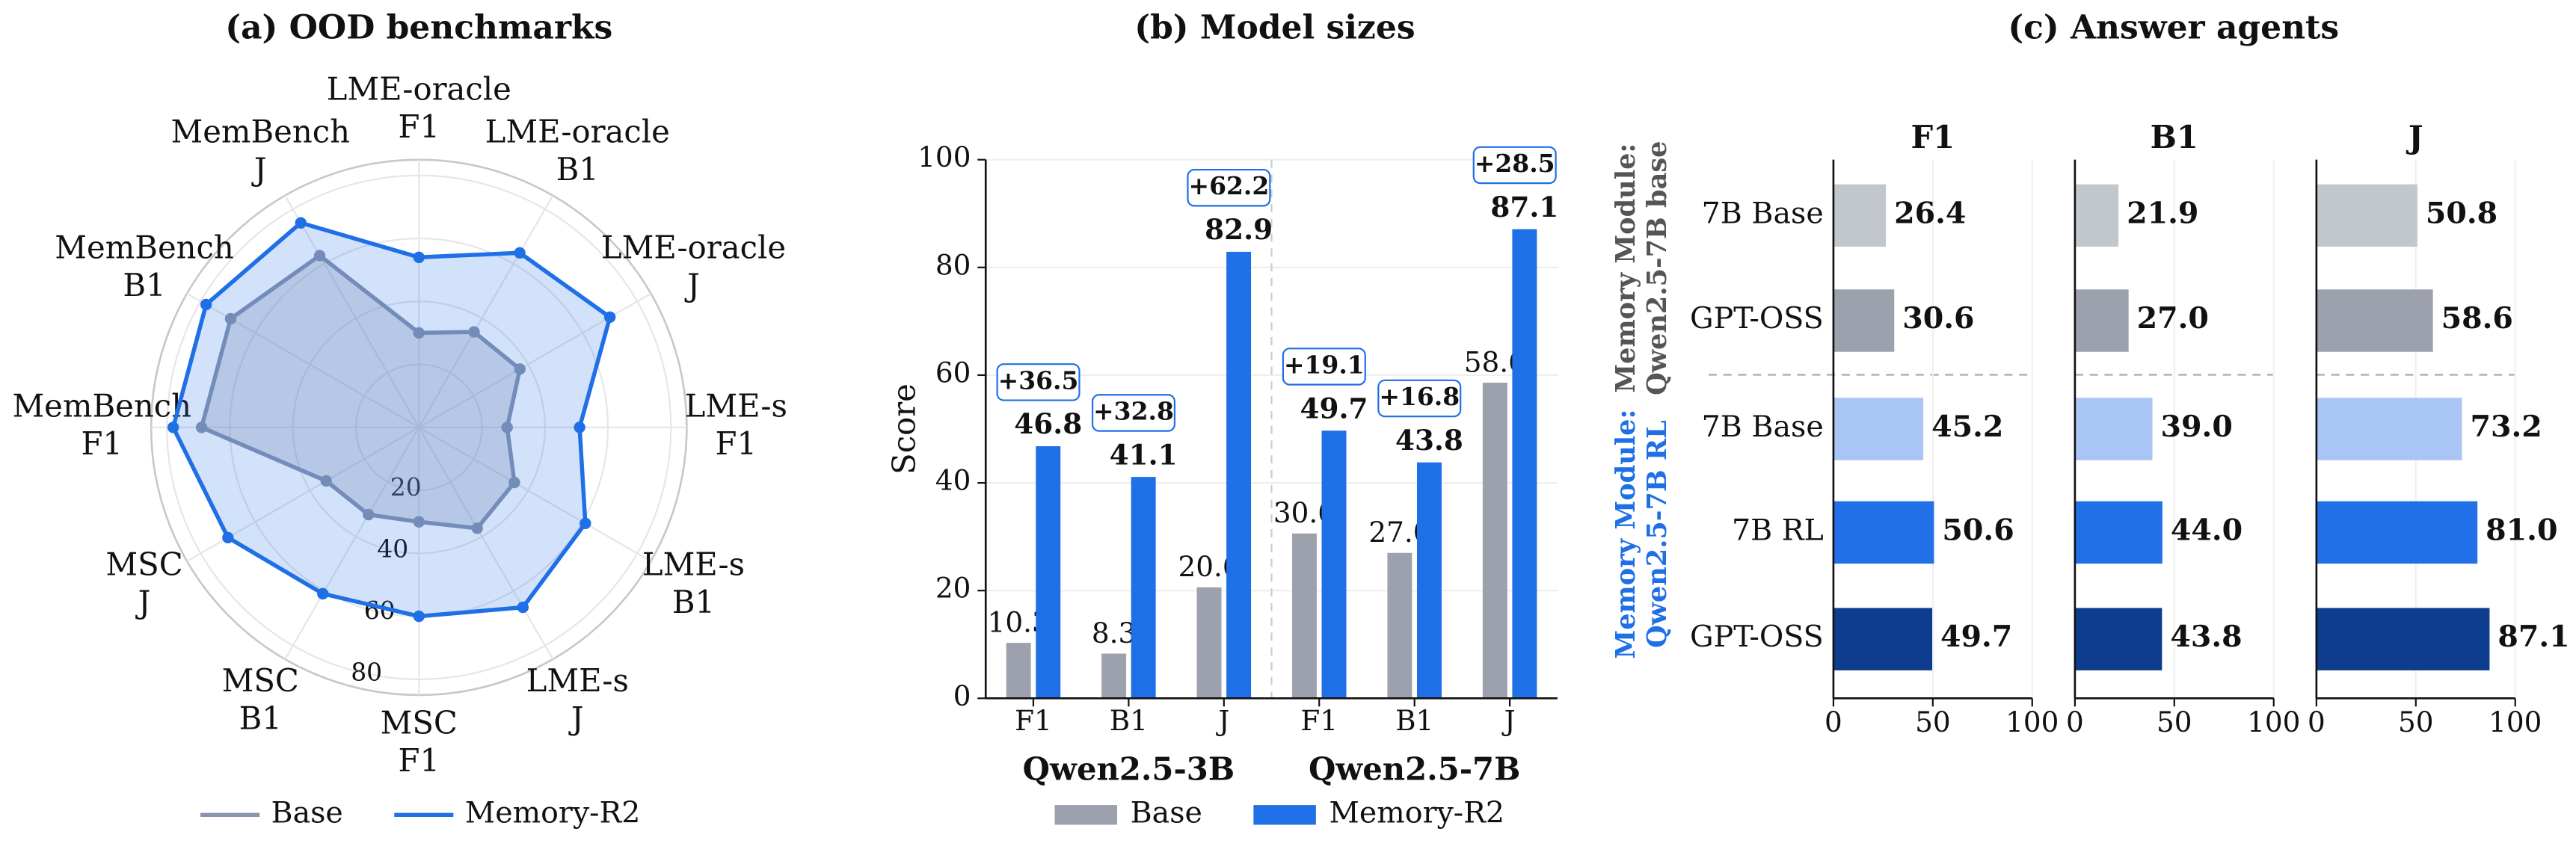 The height and width of the screenshot is (858, 2576). What do you see at coordinates (1129, 769) in the screenshot?
I see `group-label: Qwen2.5-3B` at bounding box center [1129, 769].